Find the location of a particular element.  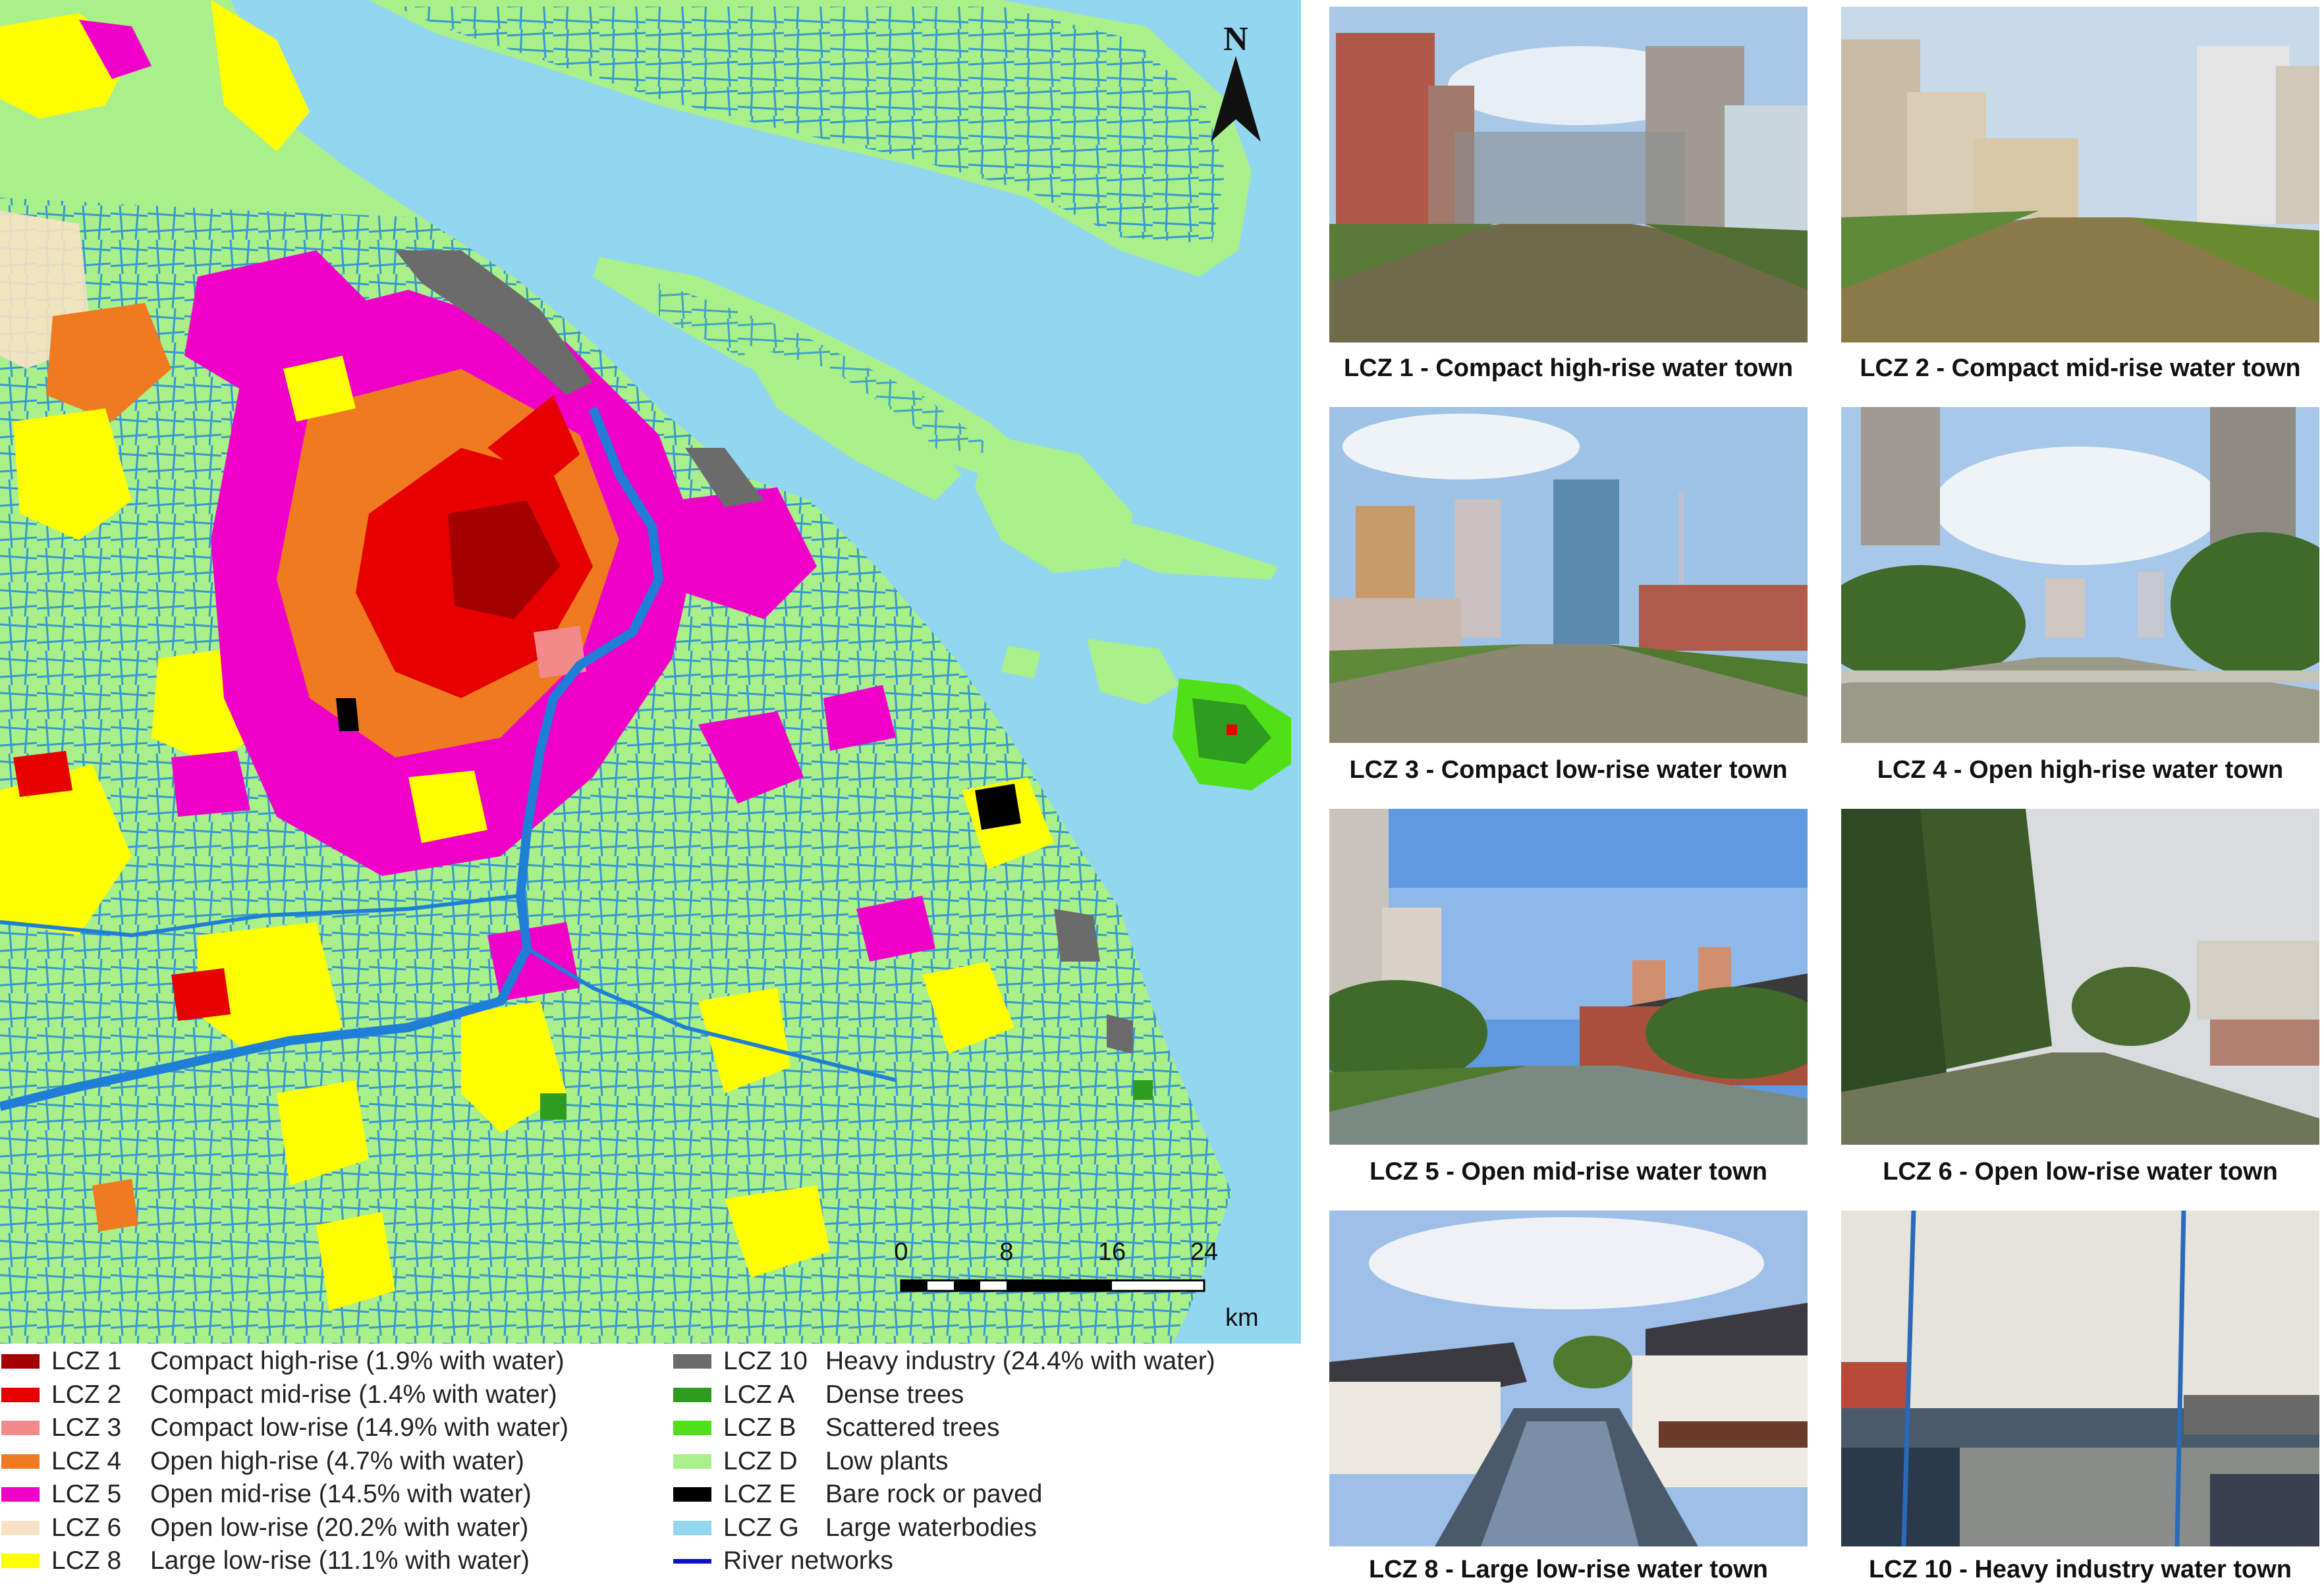

legend-item: LCZ 4 Open high-rise (4.7% with water) is located at coordinates (284, 1462).